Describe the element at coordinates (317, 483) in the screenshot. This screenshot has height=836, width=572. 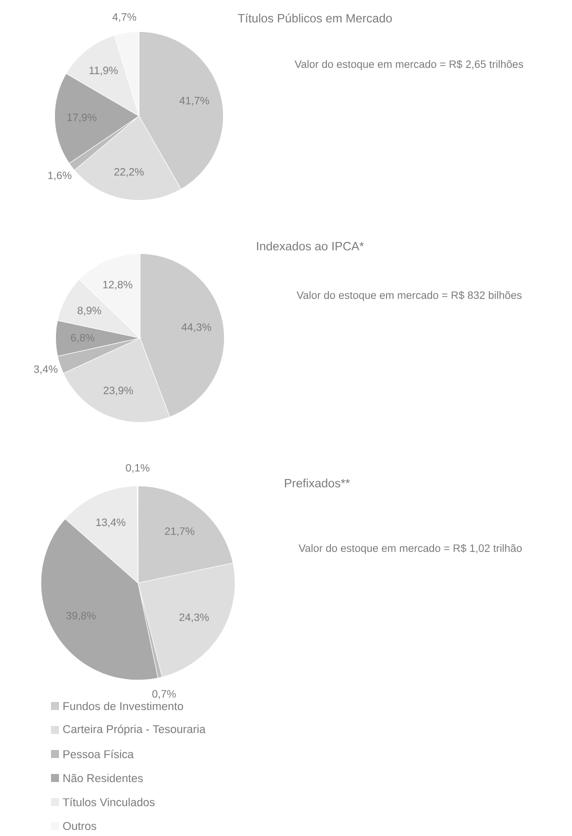
I see `text: Prefixados**` at that location.